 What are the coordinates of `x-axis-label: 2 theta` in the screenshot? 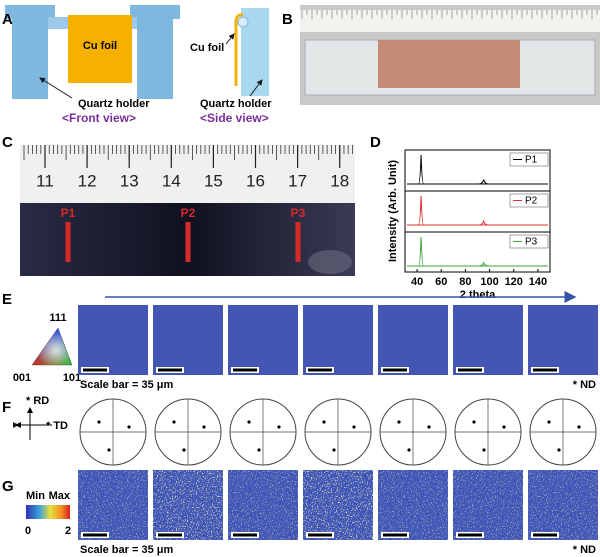 It's located at (478, 295).